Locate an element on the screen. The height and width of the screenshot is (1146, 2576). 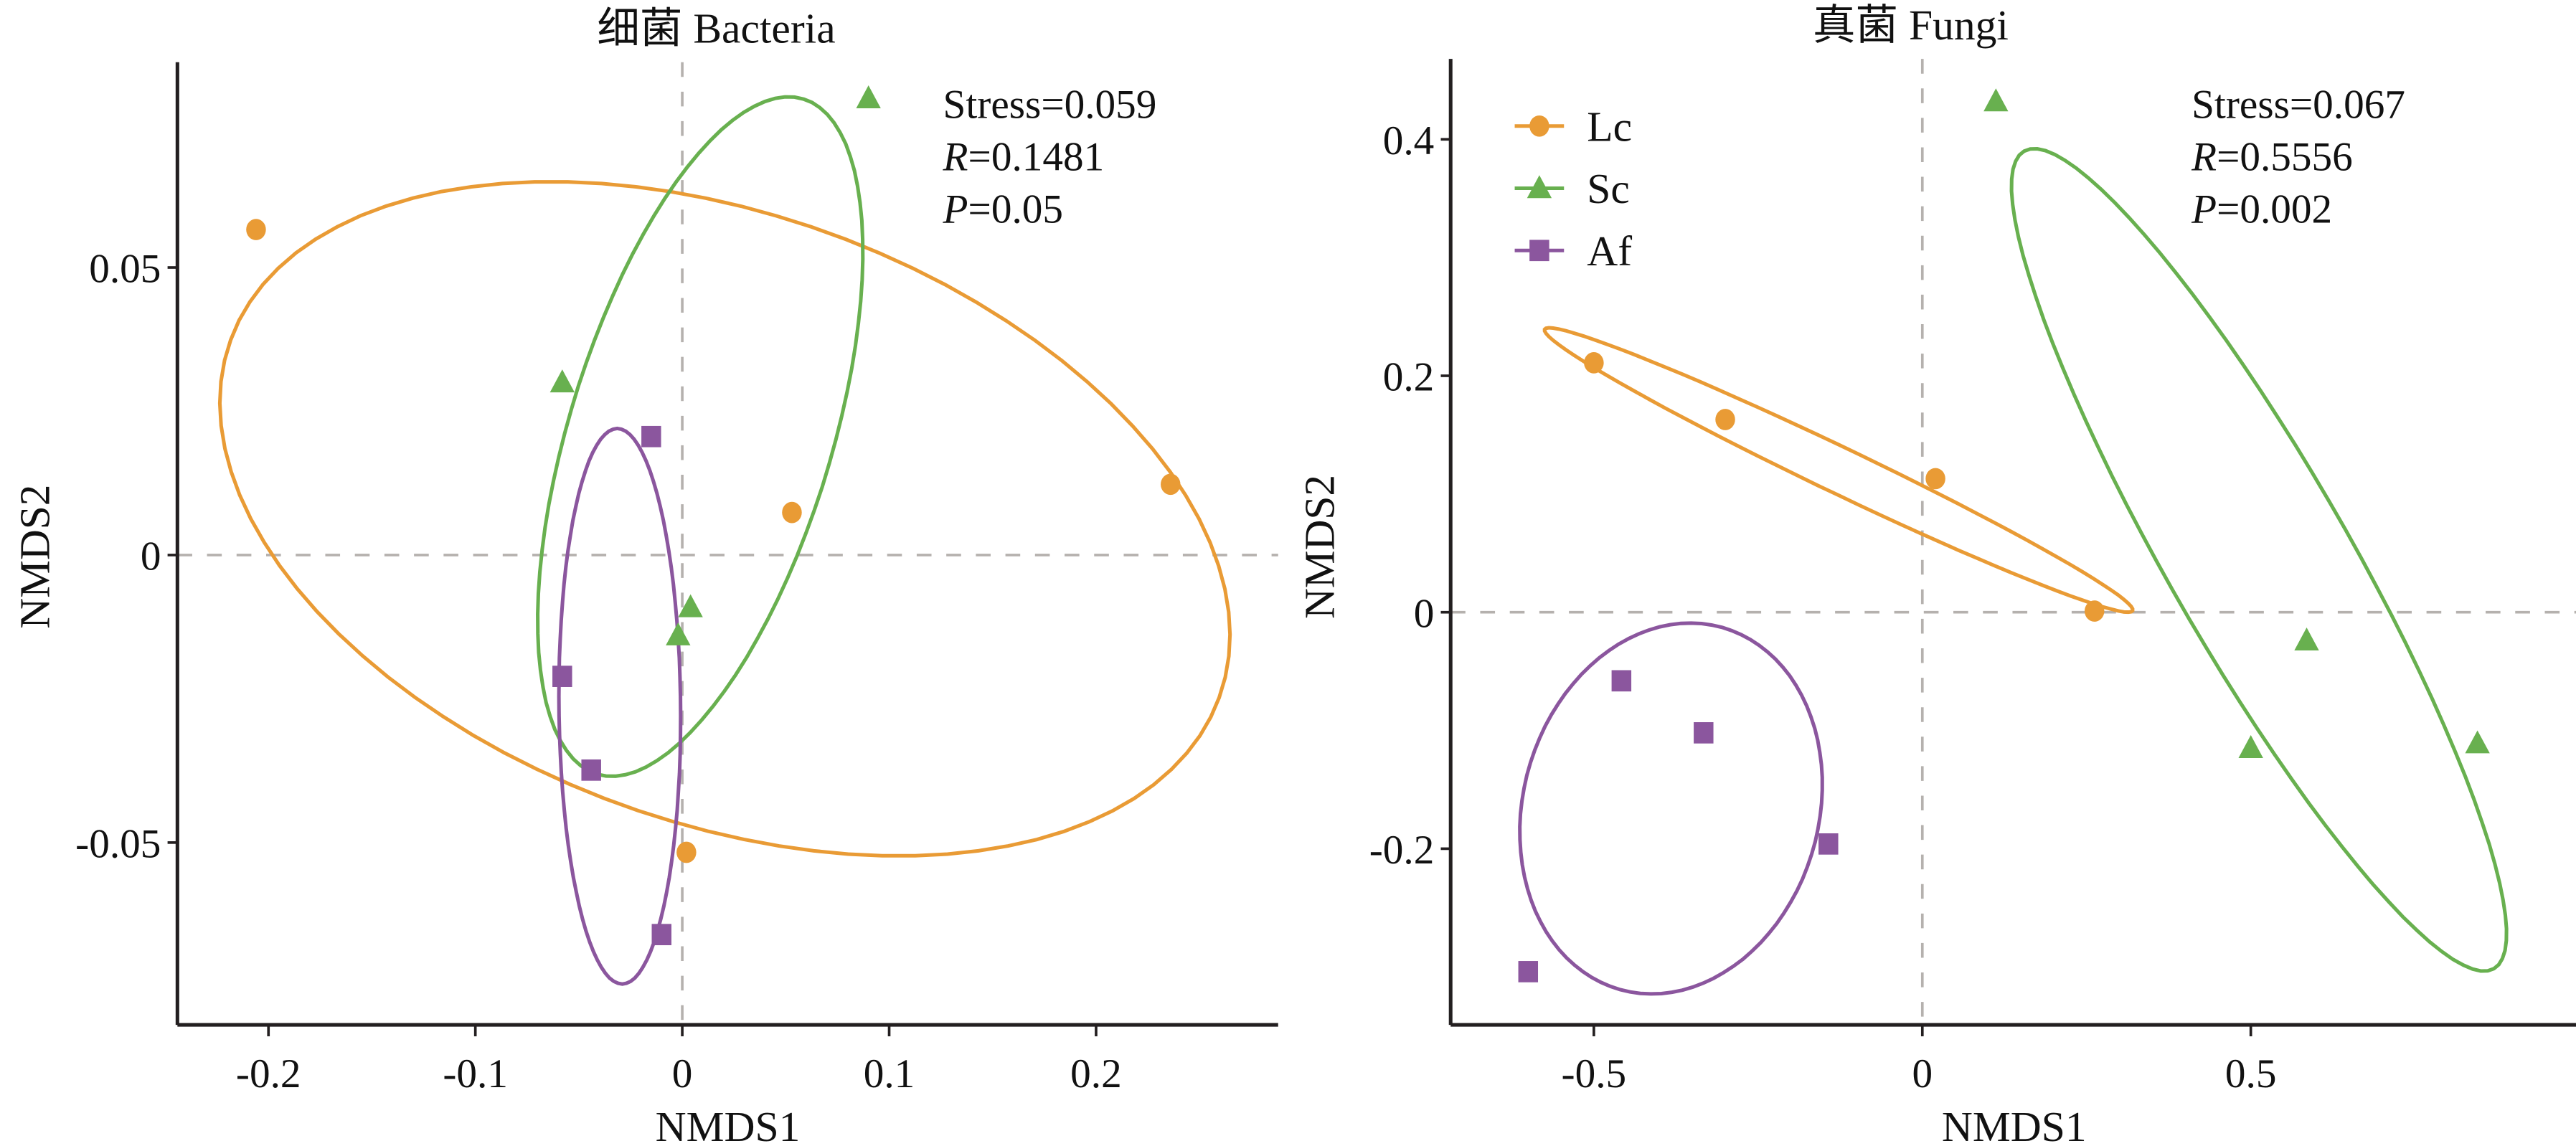
x-ticks: -0.2 -0.1 0 0.1 0.2 is located at coordinates (679, 1061).